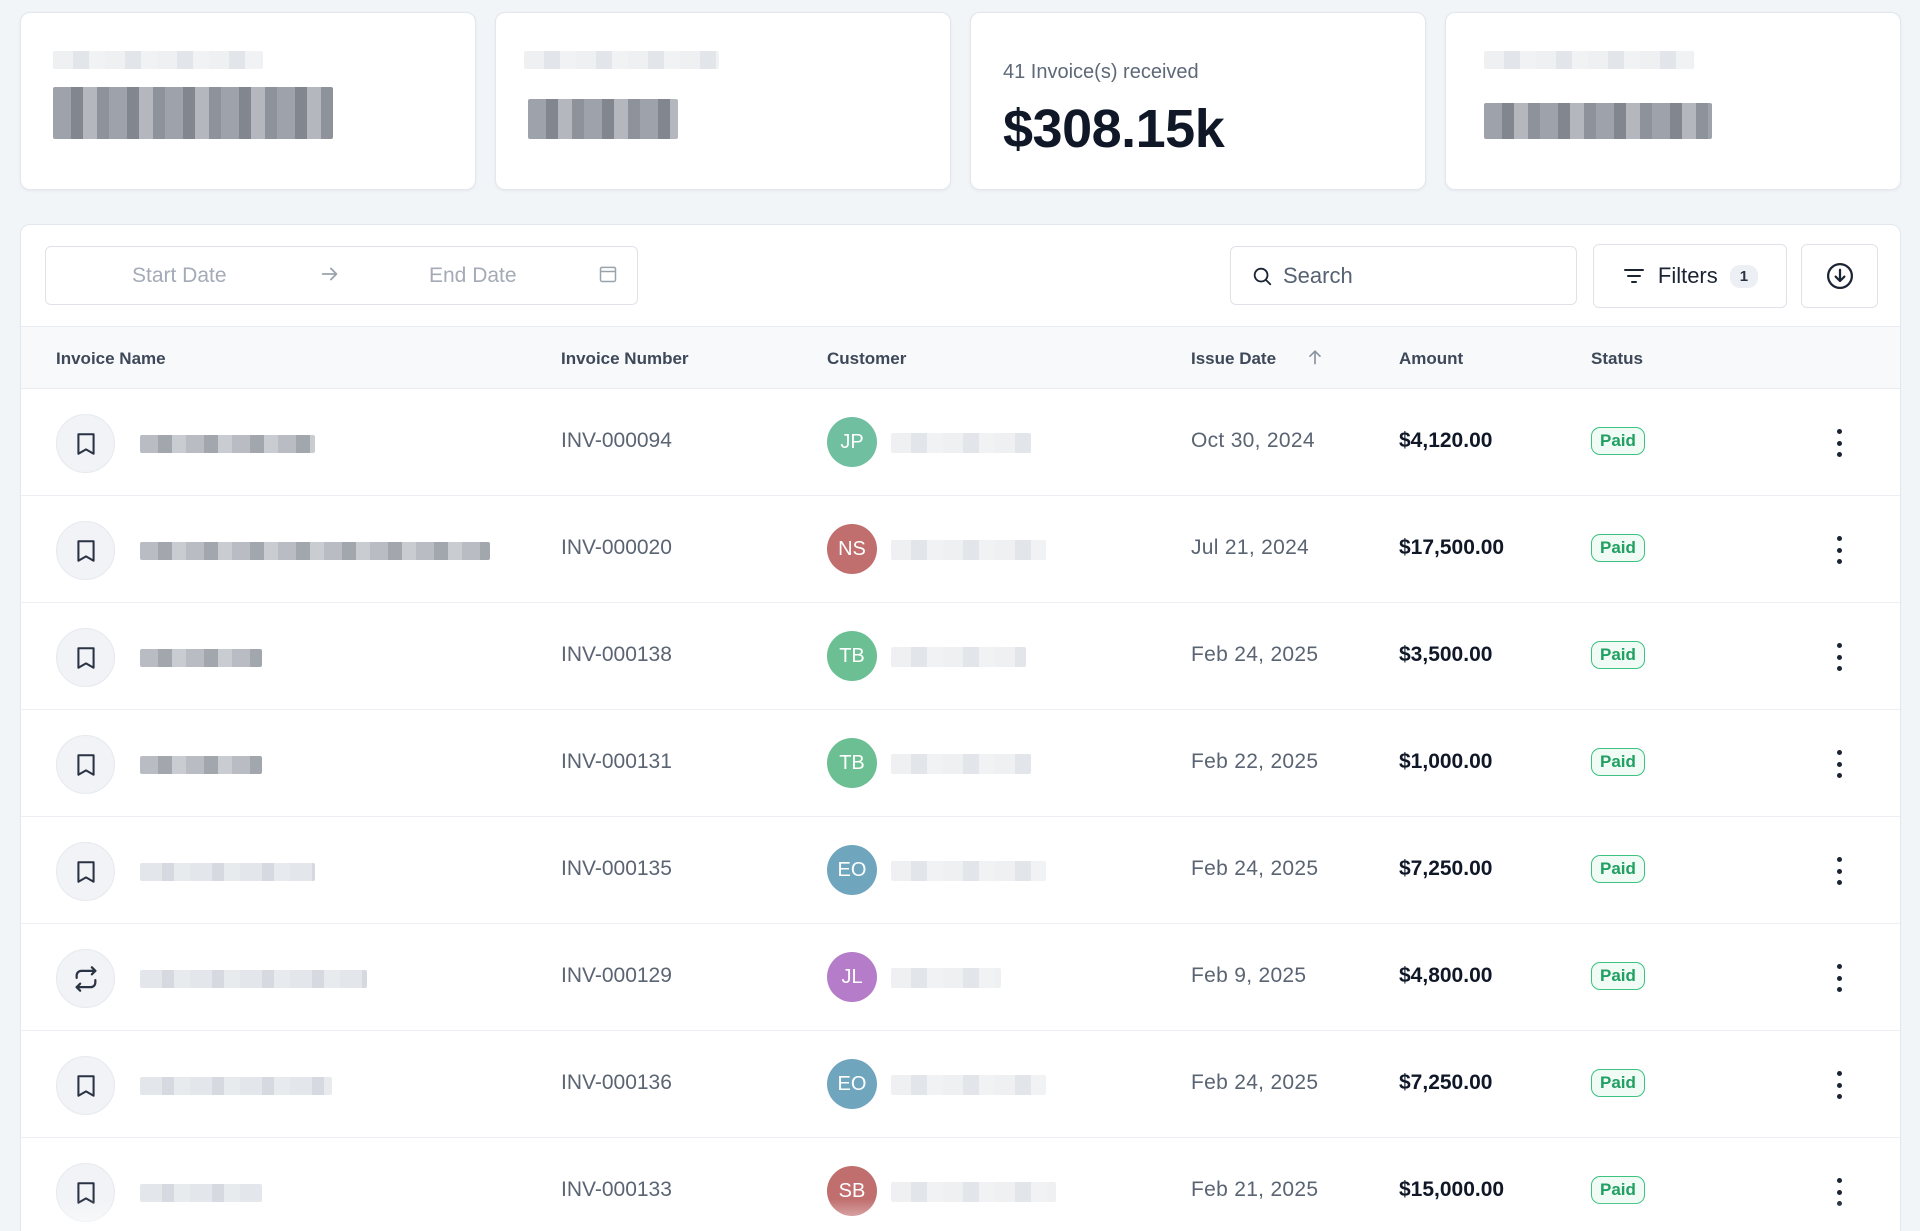 This screenshot has width=1920, height=1231. I want to click on invoice-number: INV-000136, so click(616, 1082).